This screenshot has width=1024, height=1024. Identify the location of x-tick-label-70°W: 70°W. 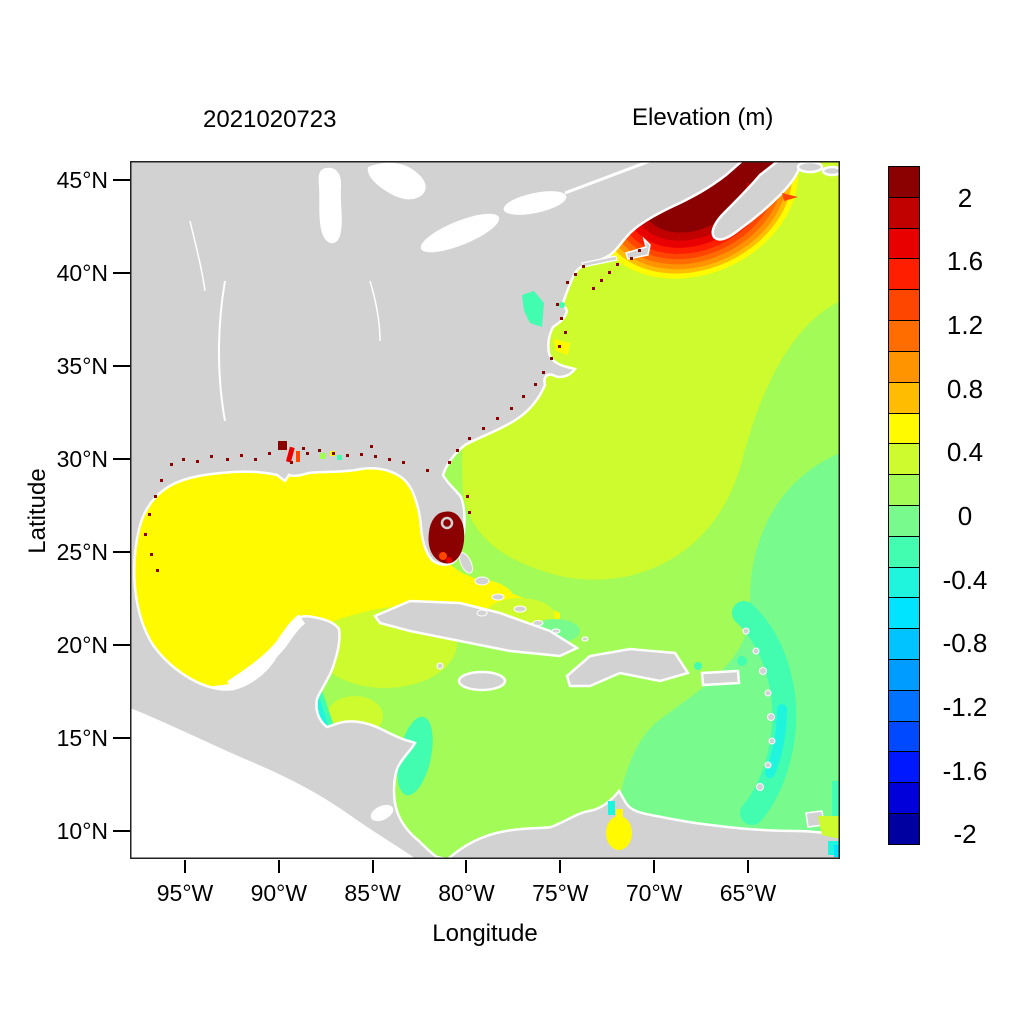
(654, 893).